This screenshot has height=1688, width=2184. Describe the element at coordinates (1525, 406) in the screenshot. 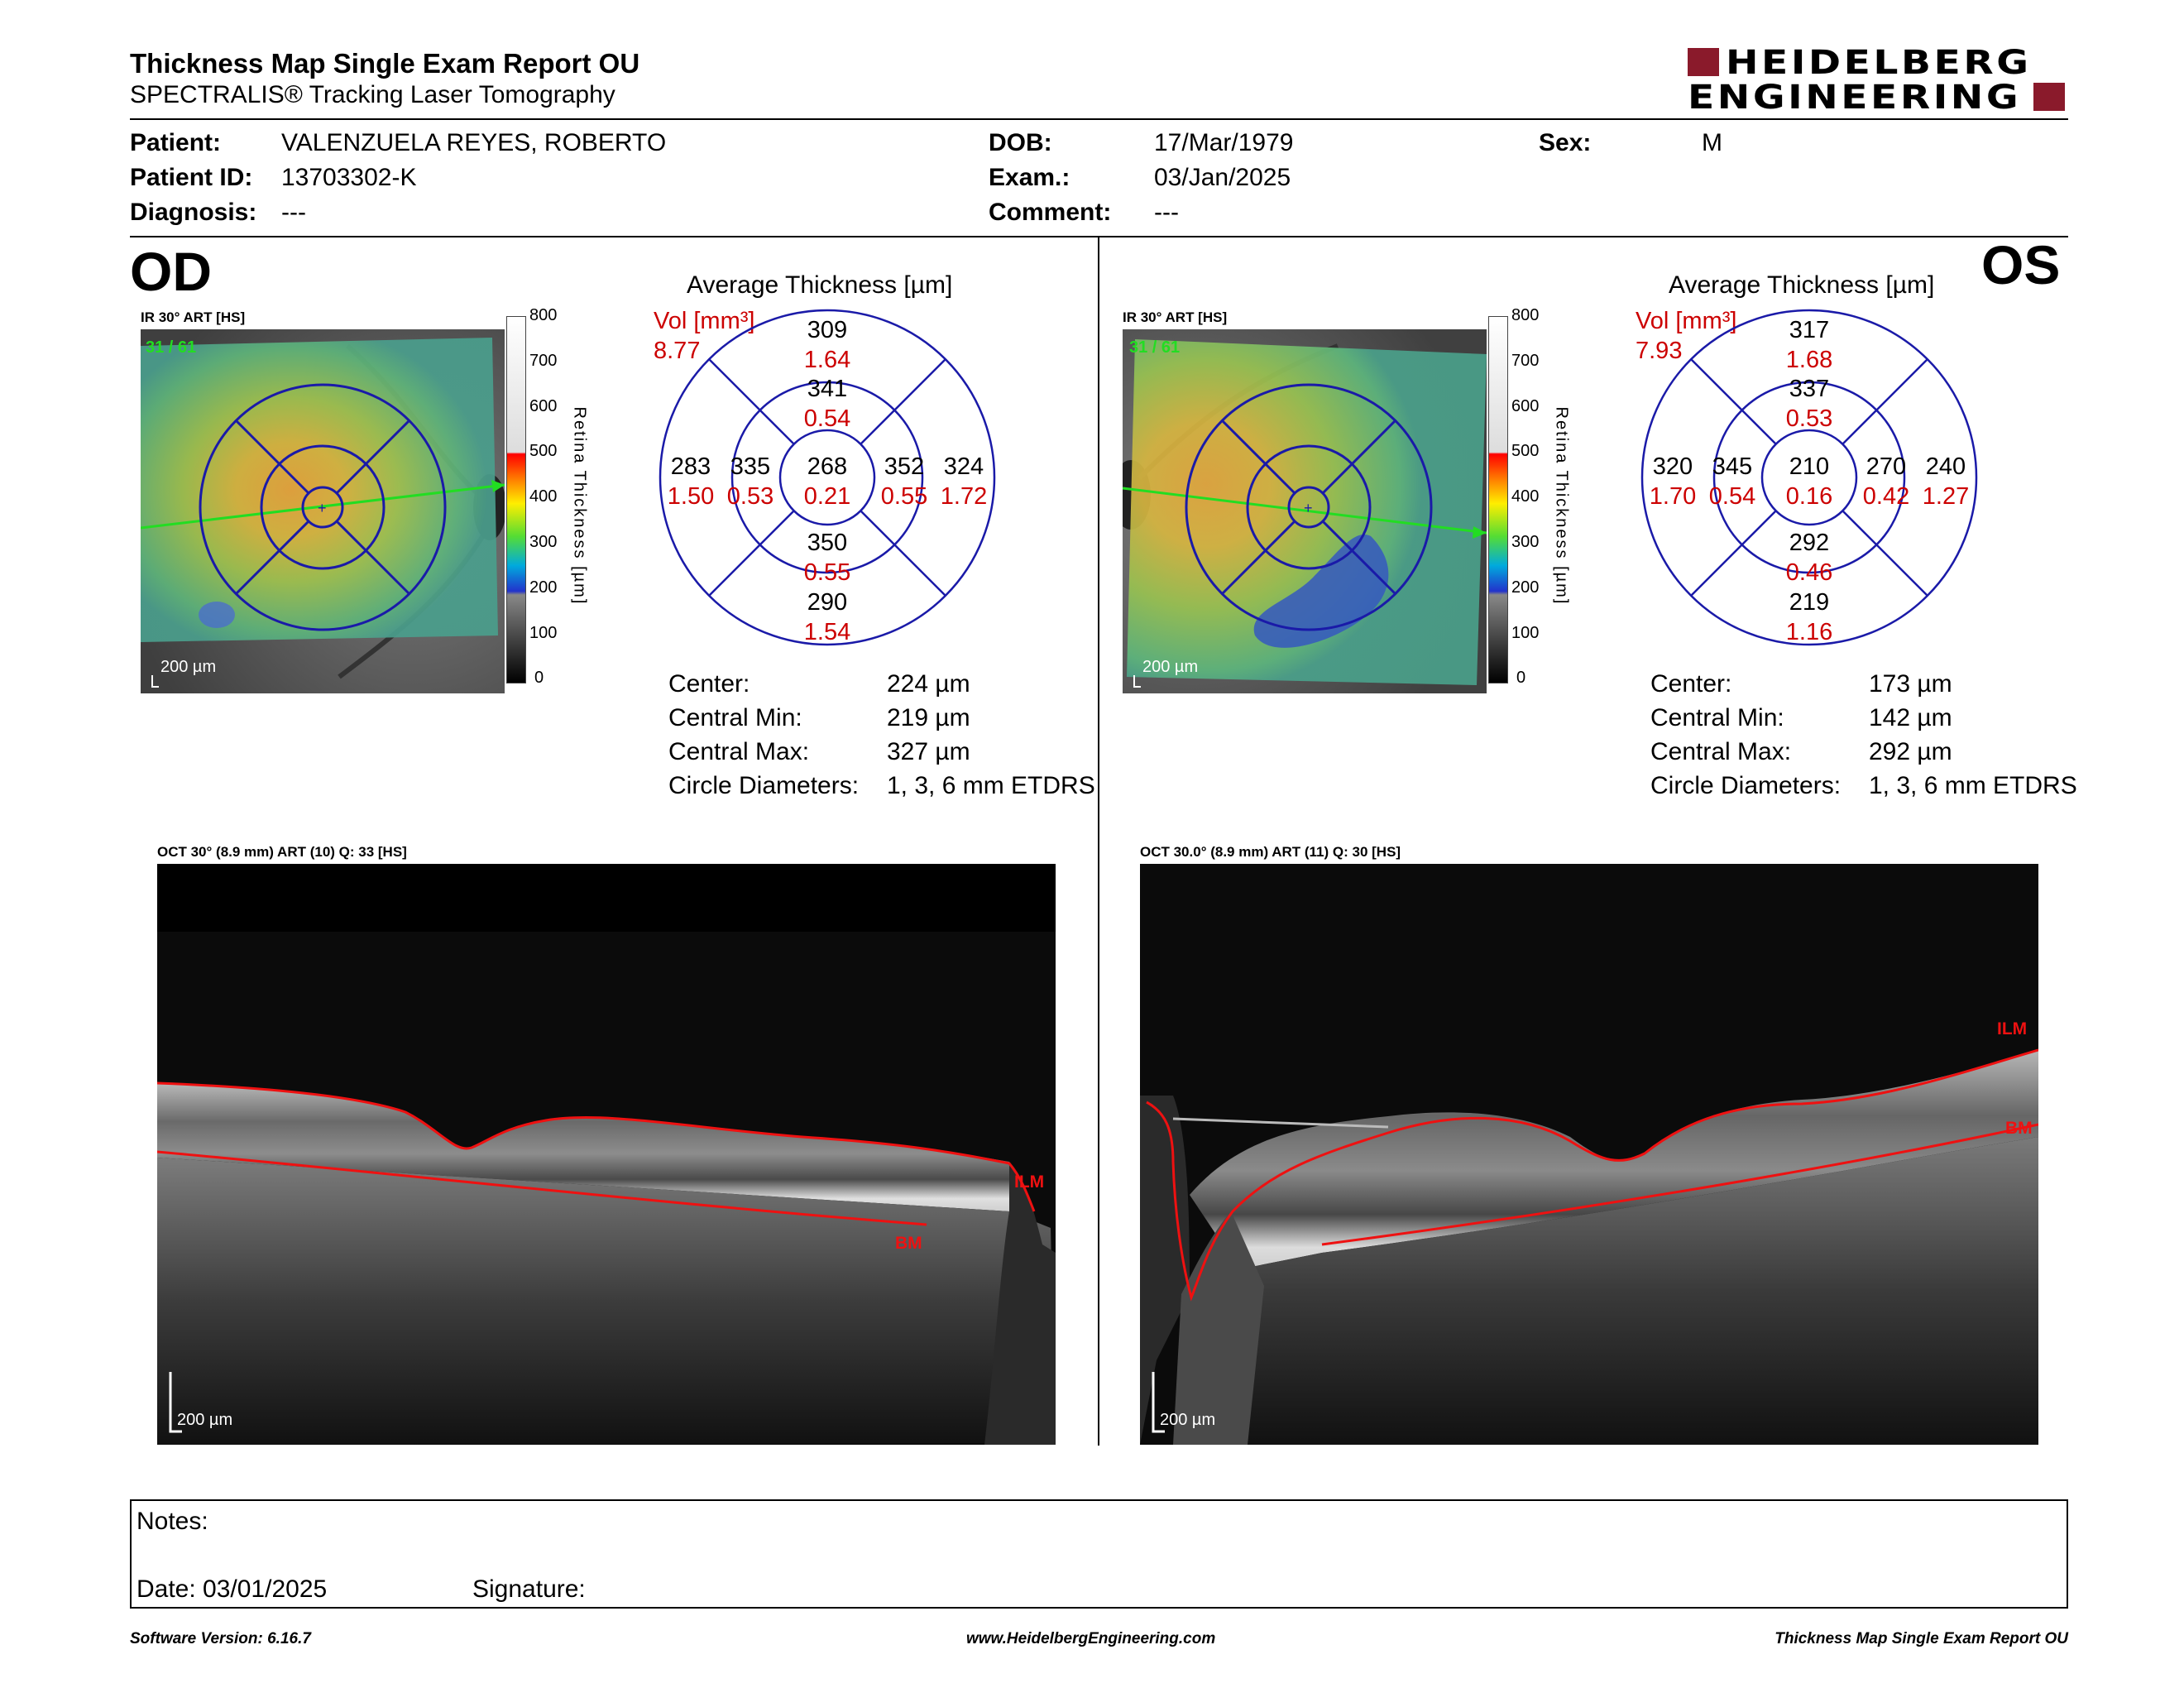

I see `os-tick-600: 600` at that location.